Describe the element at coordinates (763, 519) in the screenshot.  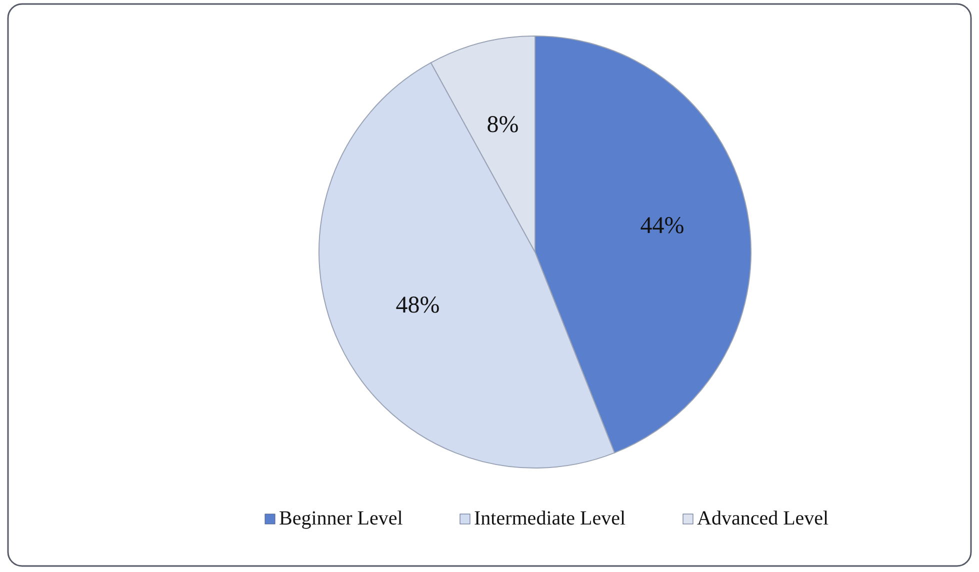
I see `legend-label: Advanced Level` at that location.